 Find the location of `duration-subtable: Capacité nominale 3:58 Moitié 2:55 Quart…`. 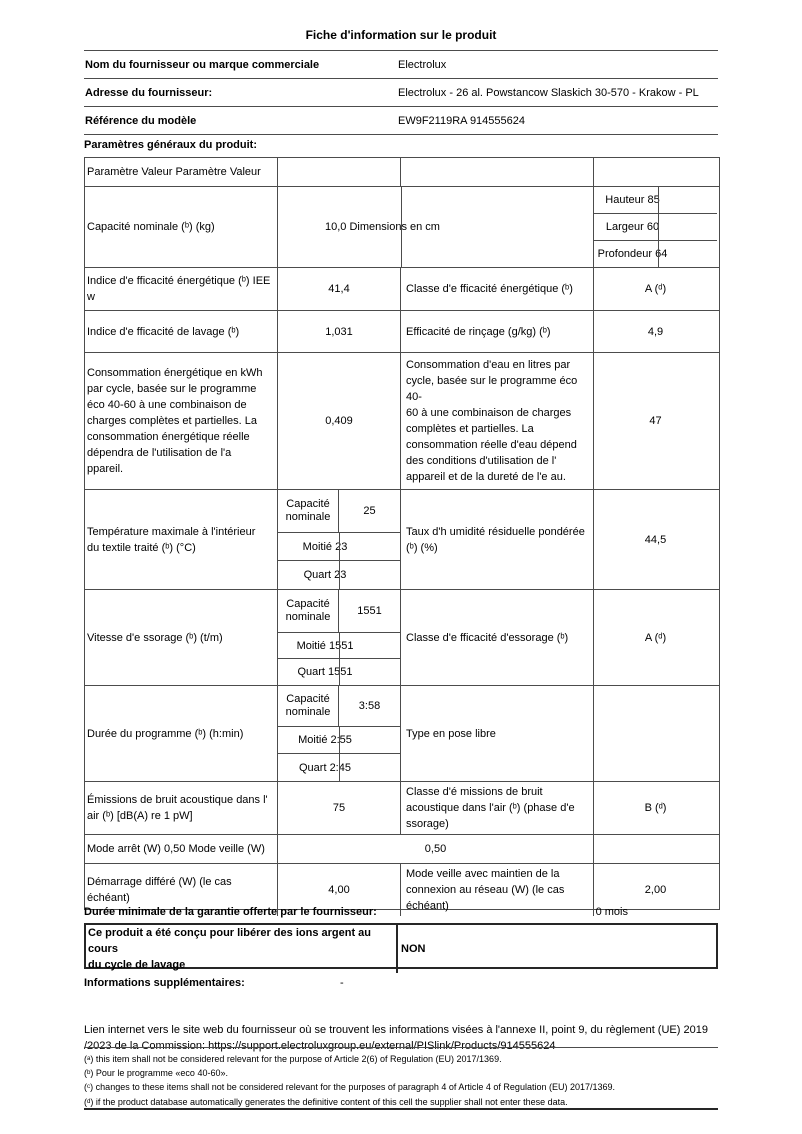

duration-subtable: Capacité nominale 3:58 Moitié 2:55 Quart… is located at coordinates (338, 733).